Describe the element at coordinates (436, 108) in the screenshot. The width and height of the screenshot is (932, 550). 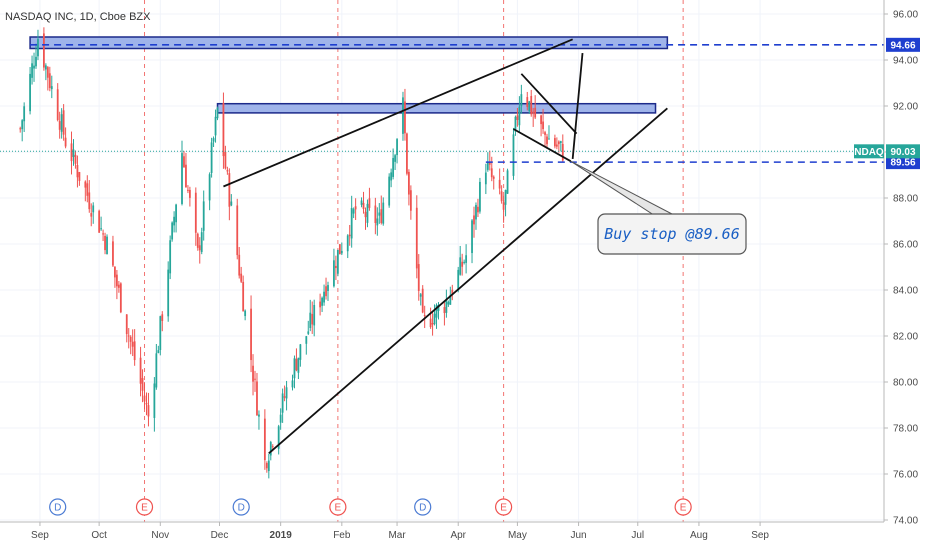
I see `resistance-zone` at that location.